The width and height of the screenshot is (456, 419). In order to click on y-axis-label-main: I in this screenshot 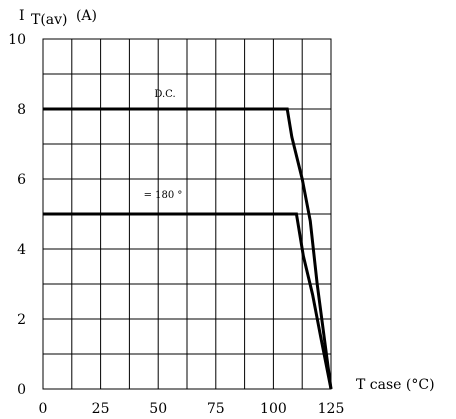, I will do `click(22, 16)`.